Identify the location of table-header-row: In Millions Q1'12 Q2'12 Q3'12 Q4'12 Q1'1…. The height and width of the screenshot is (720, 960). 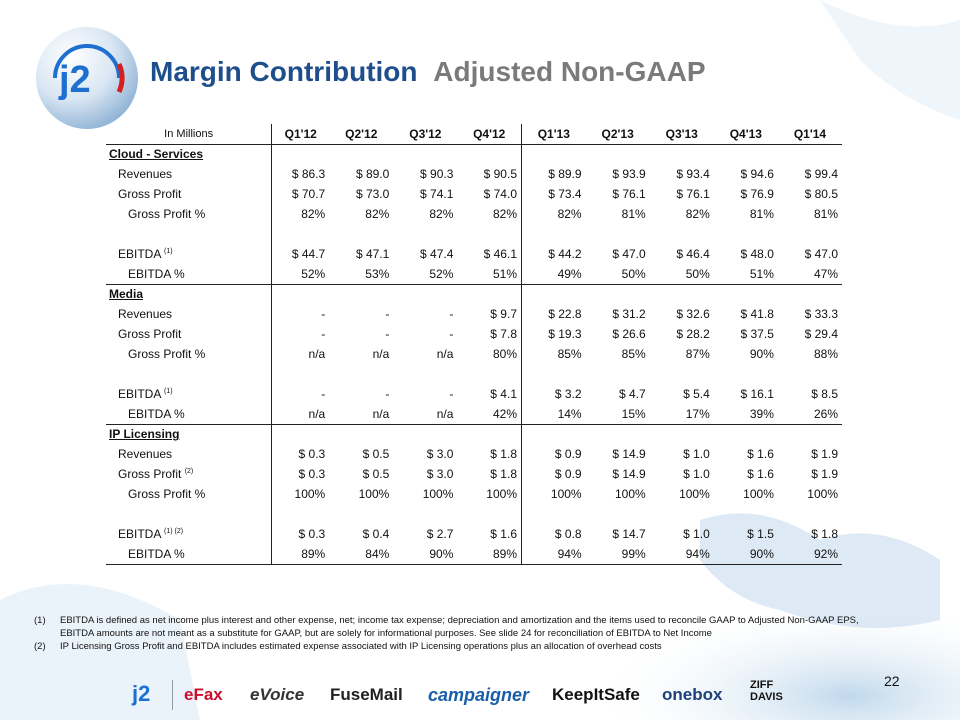
(474, 134).